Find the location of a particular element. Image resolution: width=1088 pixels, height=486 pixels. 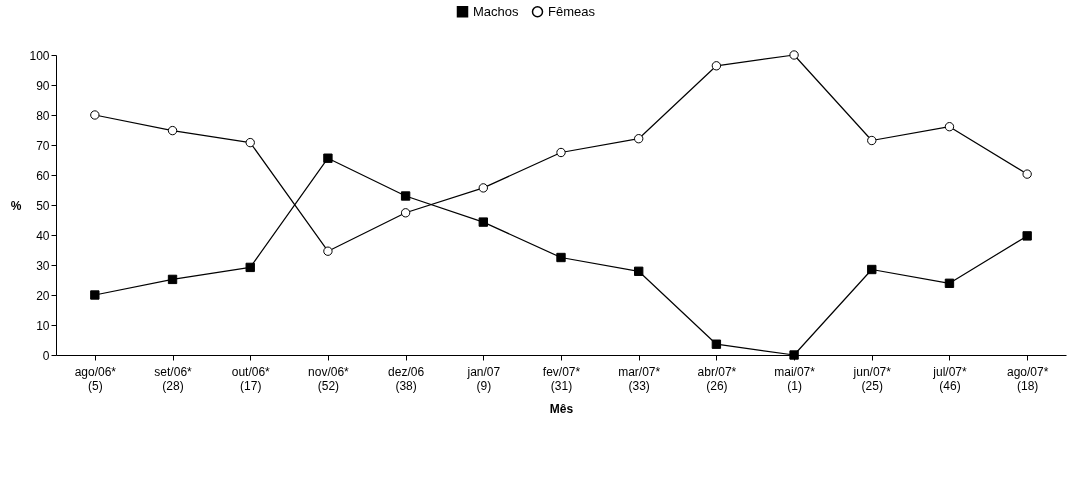

x-tick-label: jul/07* (46) is located at coordinates (949, 378).